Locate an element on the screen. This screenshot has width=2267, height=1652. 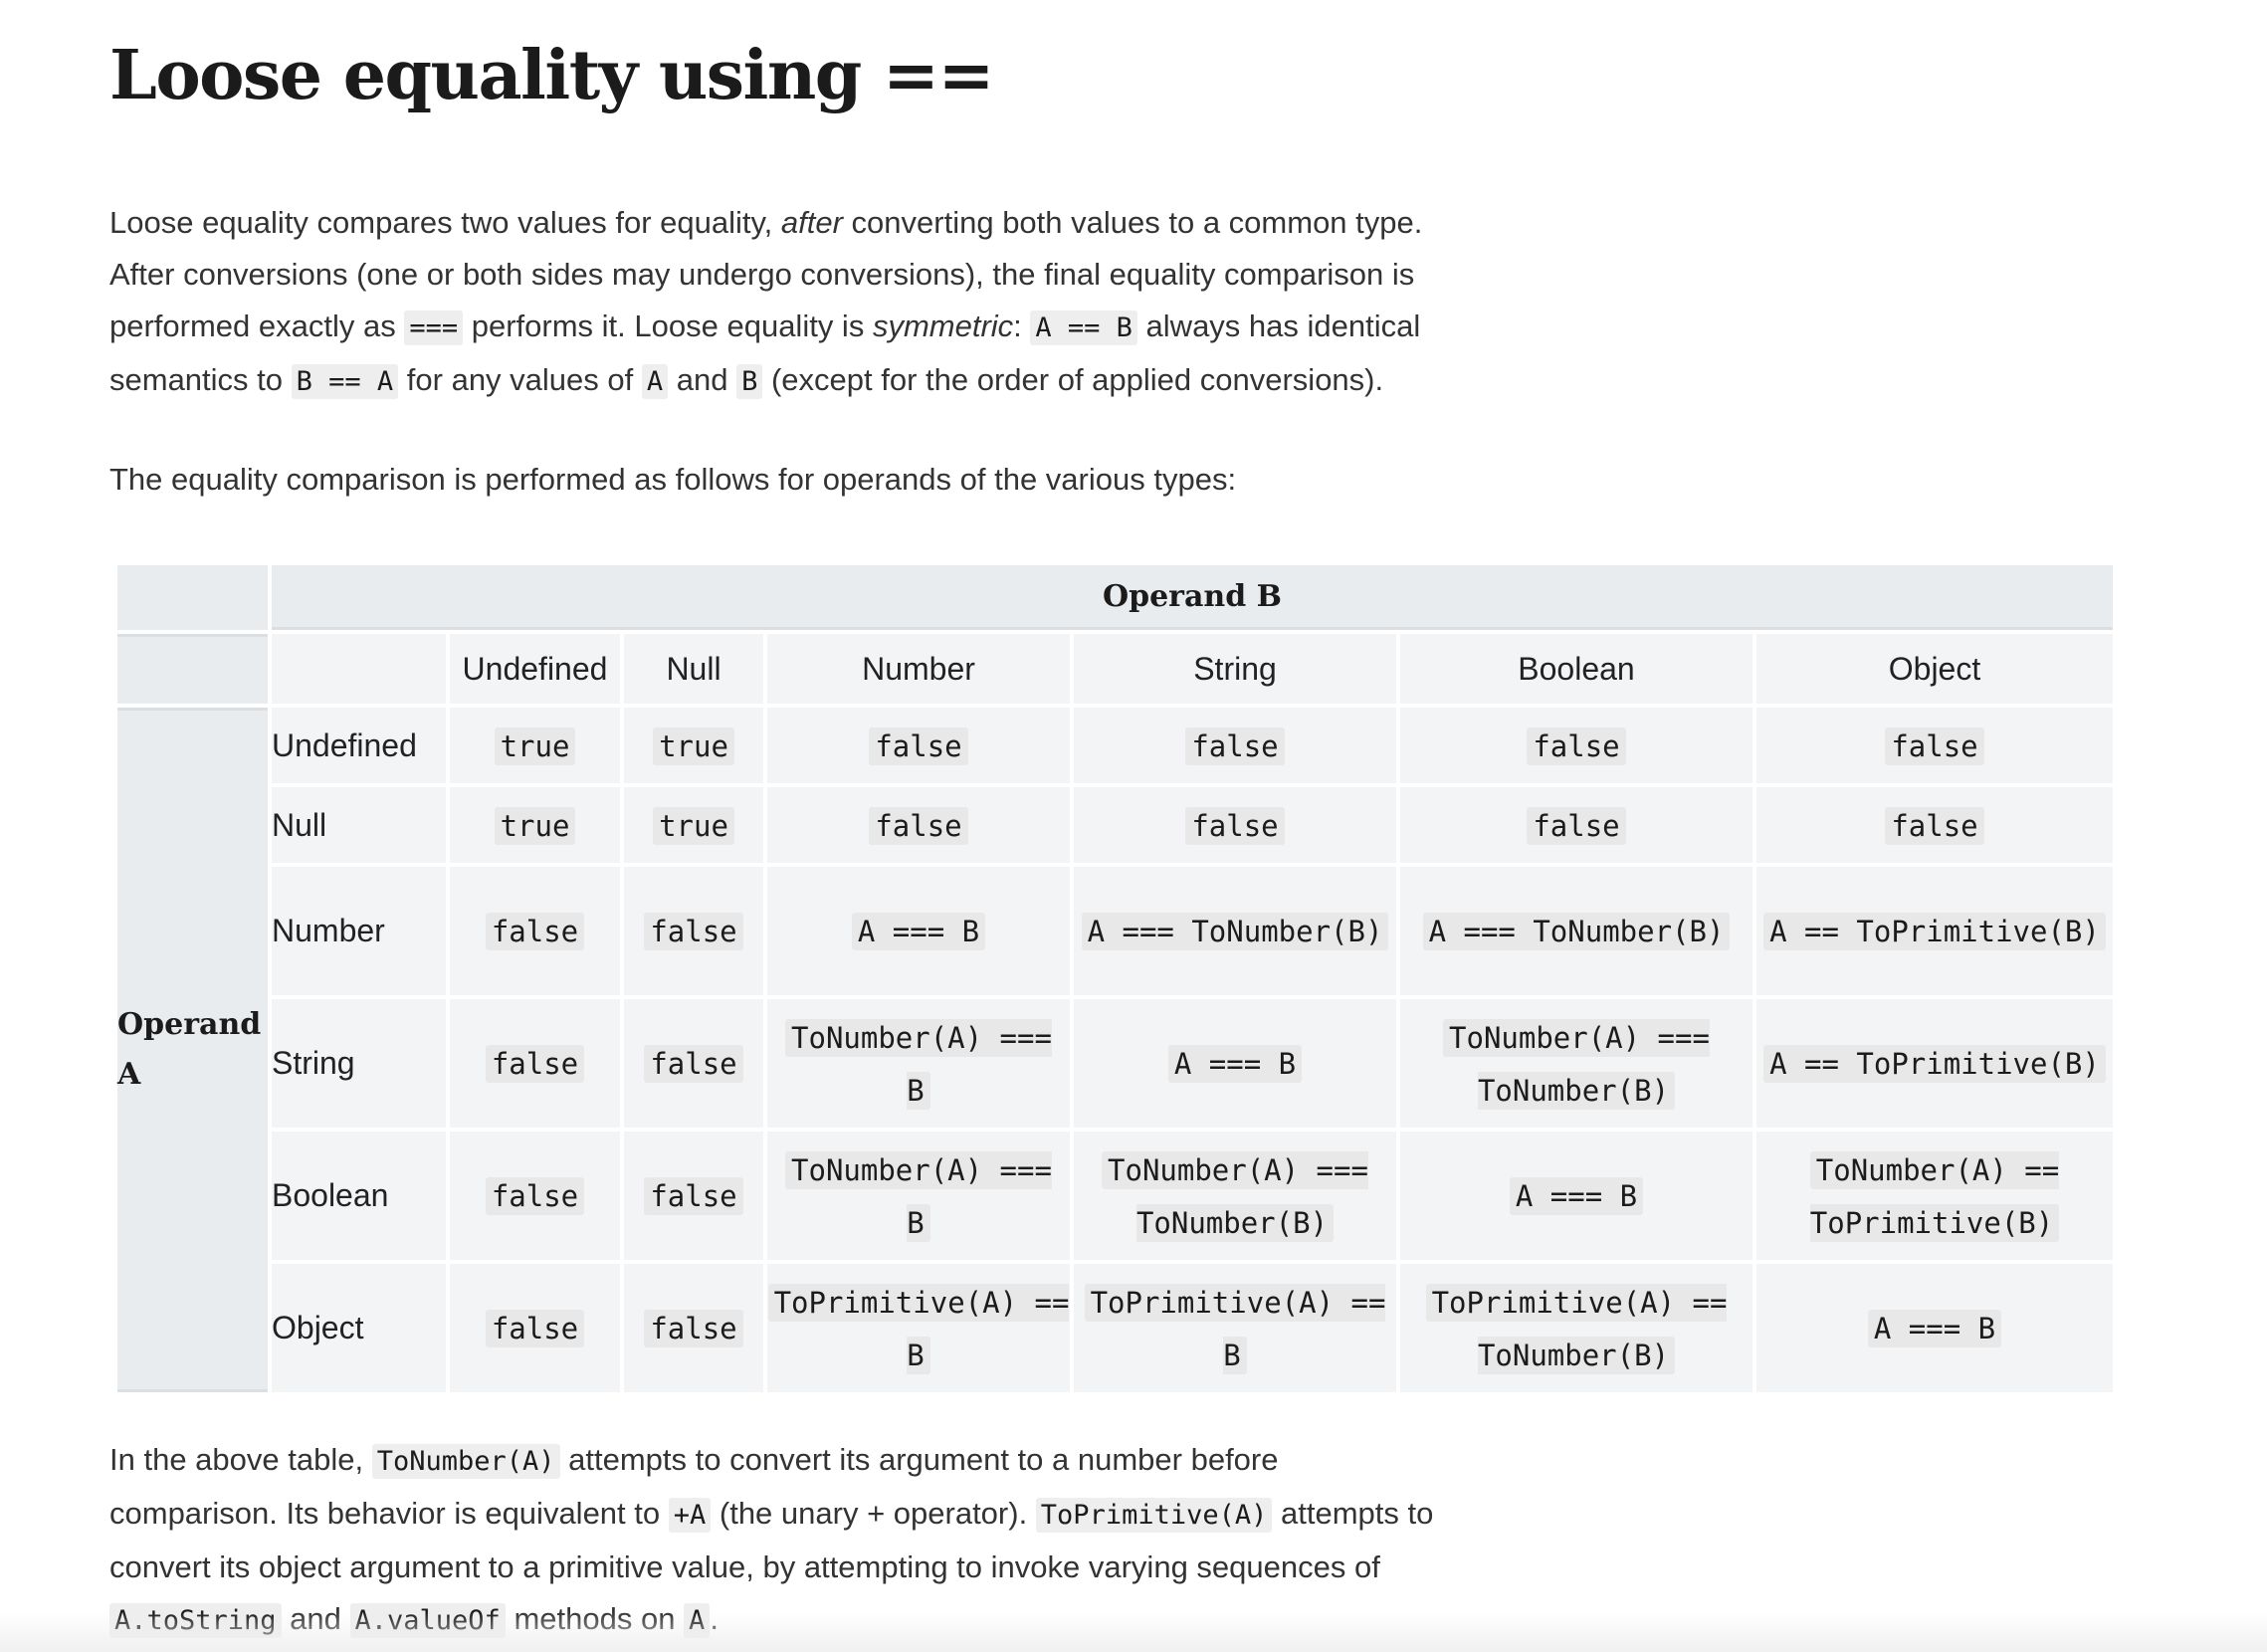
column-header: Boolean is located at coordinates (1576, 669).